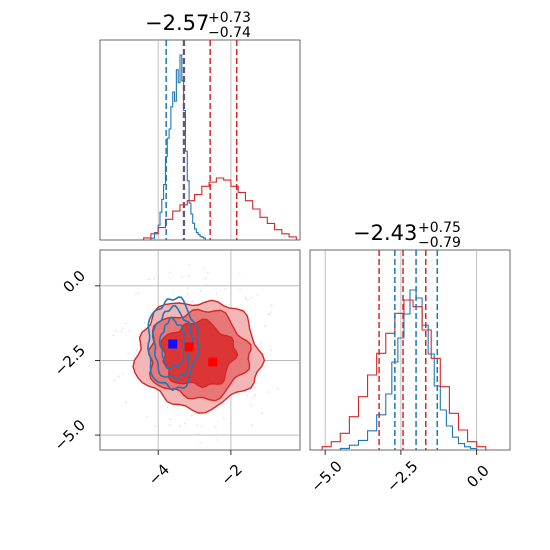 Image resolution: width=550 pixels, height=550 pixels. I want to click on panel-title-upper: +0.75, so click(439, 228).